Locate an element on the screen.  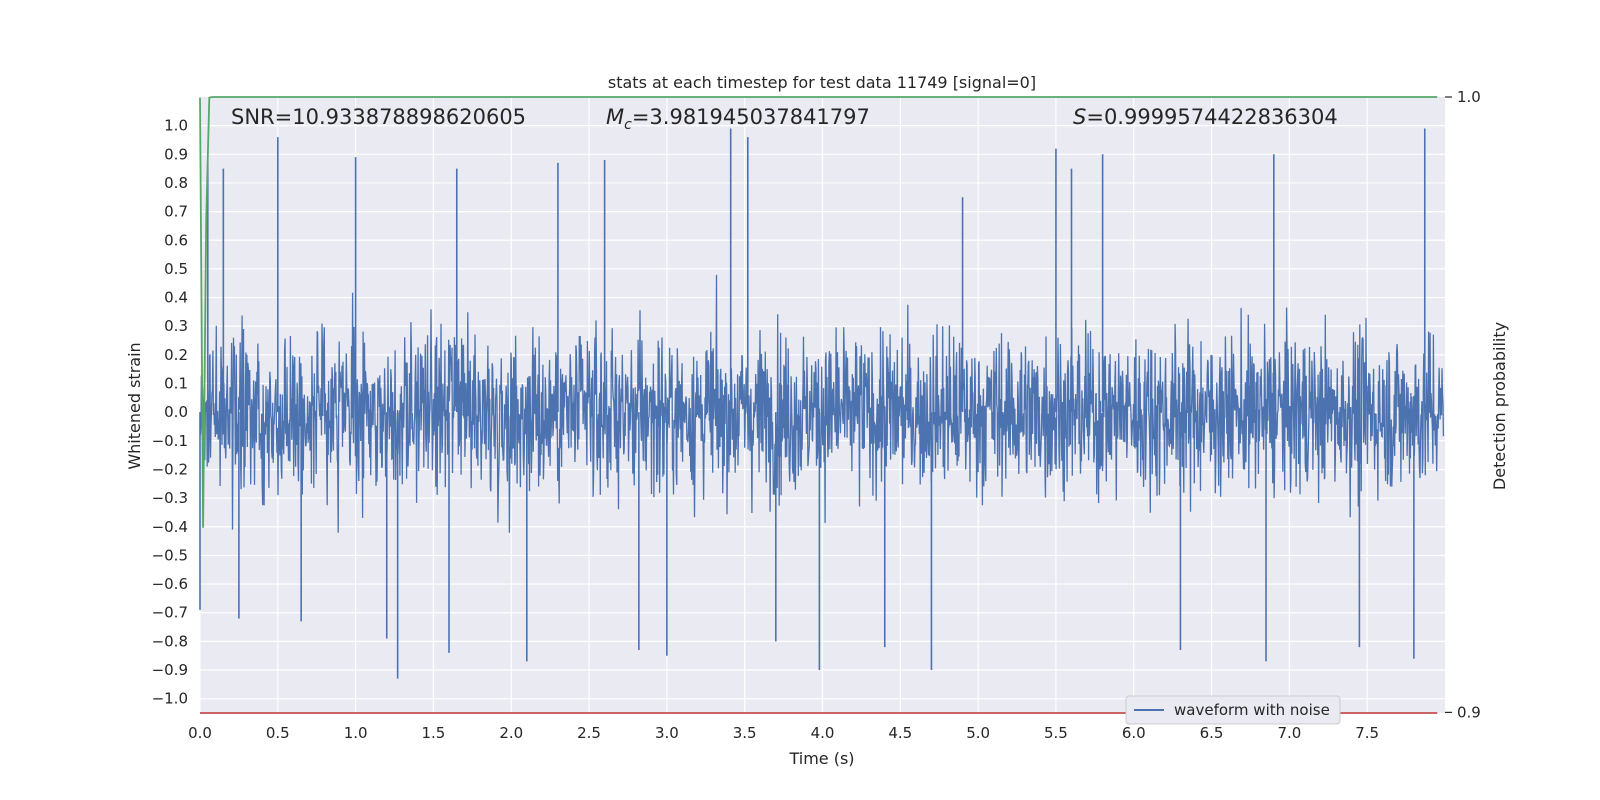
y-tick-label: 0.8 is located at coordinates (176, 183).